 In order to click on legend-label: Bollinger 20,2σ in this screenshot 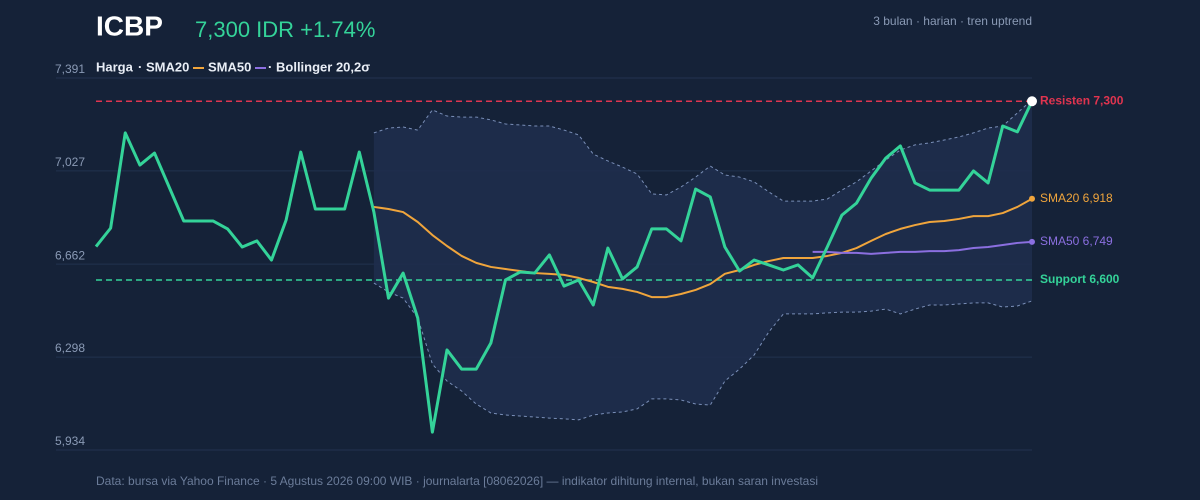, I will do `click(323, 66)`.